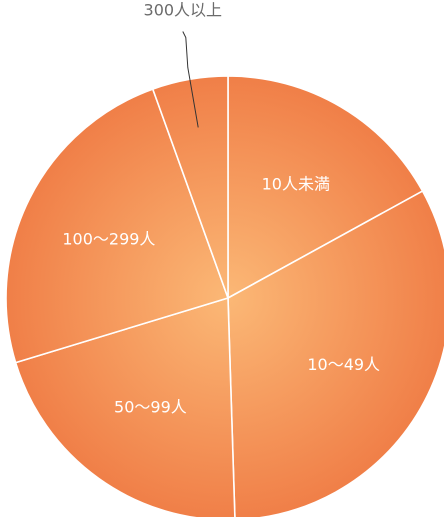 Image resolution: width=444 pixels, height=517 pixels. I want to click on slice-label-3: 50〜99人, so click(150, 406).